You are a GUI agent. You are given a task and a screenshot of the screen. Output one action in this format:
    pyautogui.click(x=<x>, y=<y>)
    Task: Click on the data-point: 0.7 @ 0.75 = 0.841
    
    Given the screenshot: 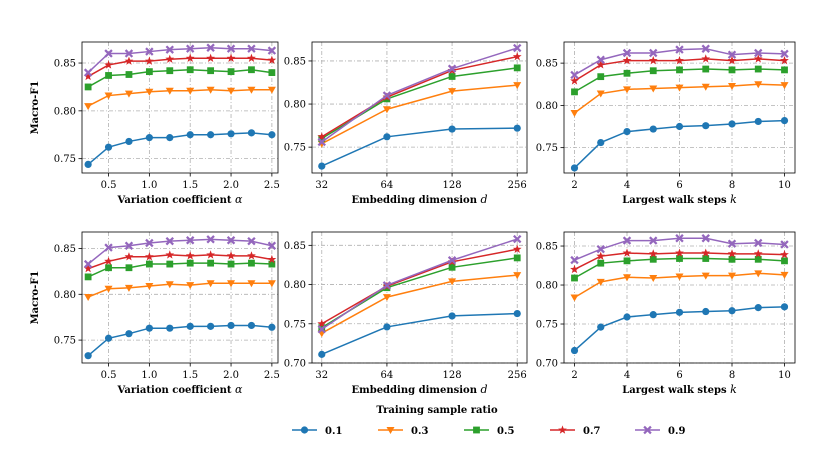 What is the action you would take?
    pyautogui.click(x=129, y=256)
    